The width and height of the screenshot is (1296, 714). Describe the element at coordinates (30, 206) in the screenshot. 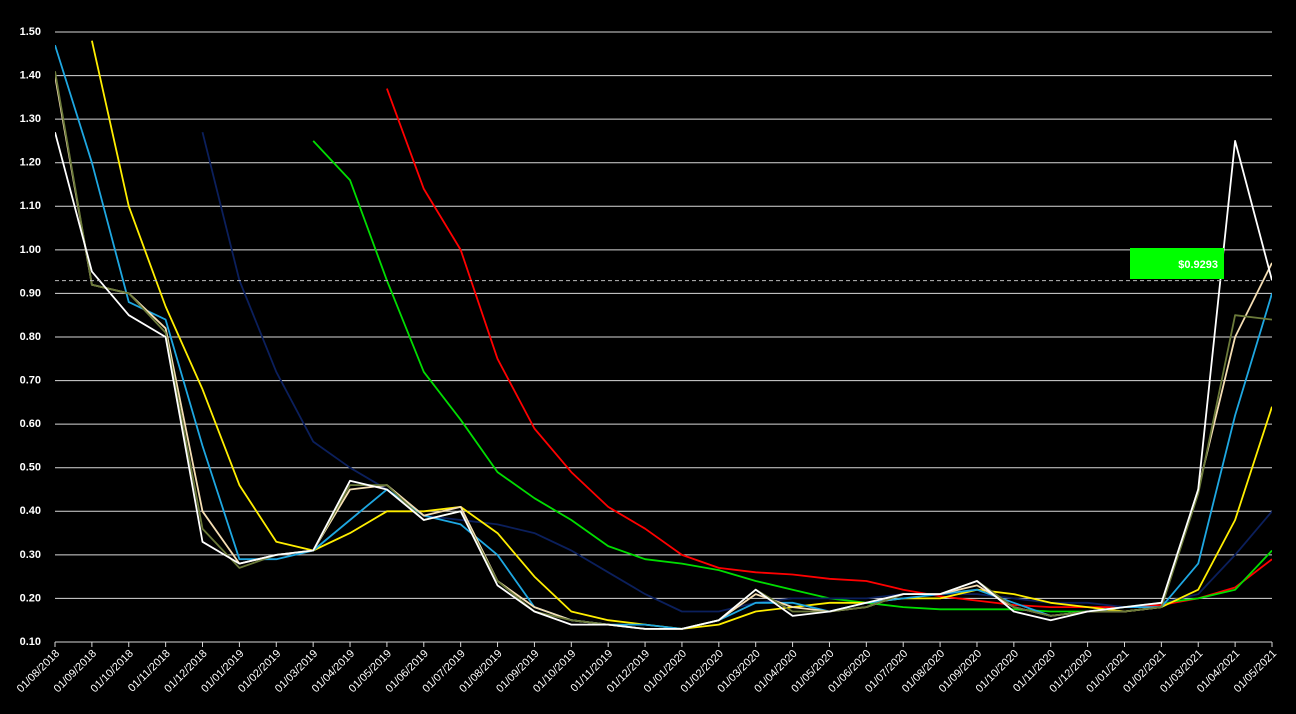

I see `y-tick-label: 1.10` at that location.